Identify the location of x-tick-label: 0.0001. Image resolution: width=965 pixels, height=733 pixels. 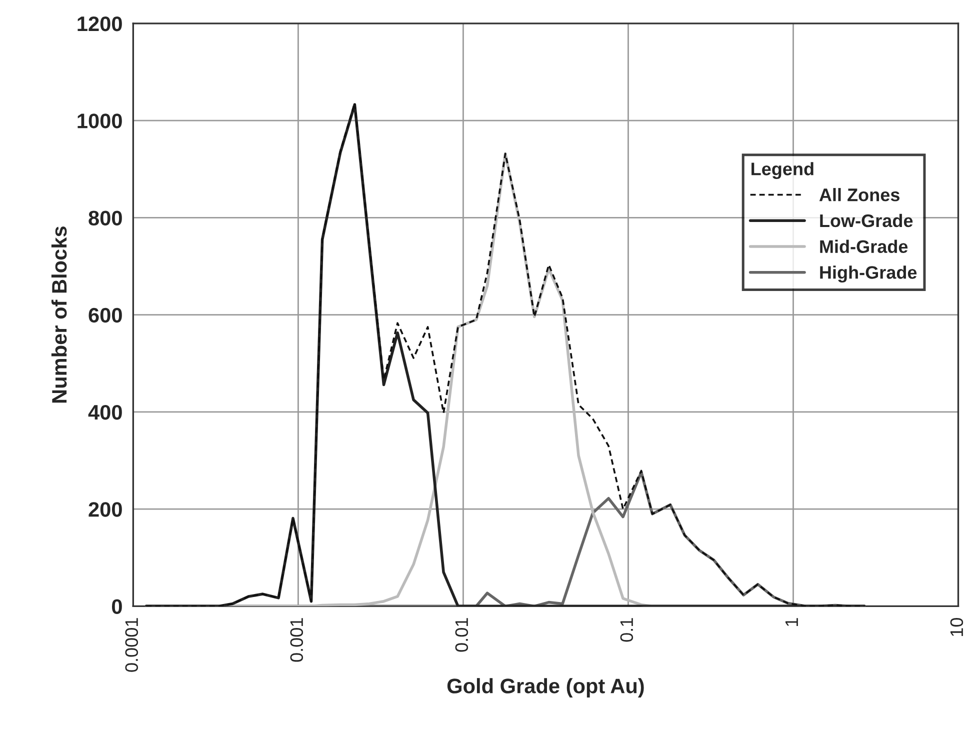
(131, 645).